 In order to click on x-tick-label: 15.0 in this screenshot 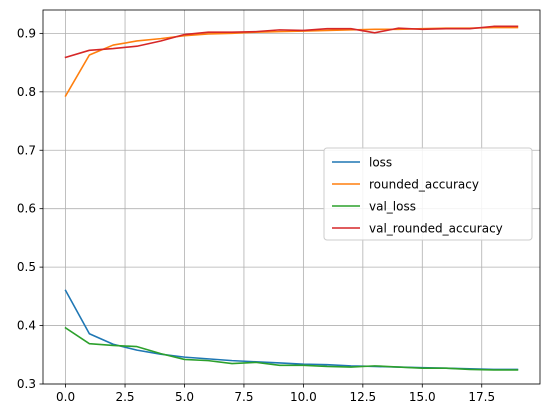, I will do `click(422, 397)`.